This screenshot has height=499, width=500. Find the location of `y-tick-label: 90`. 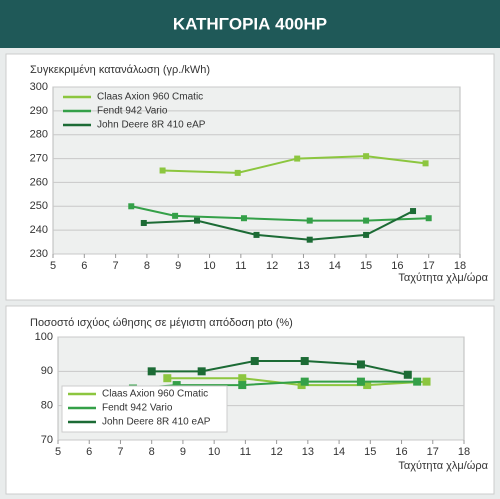

y-tick-label: 90 is located at coordinates (47, 371).